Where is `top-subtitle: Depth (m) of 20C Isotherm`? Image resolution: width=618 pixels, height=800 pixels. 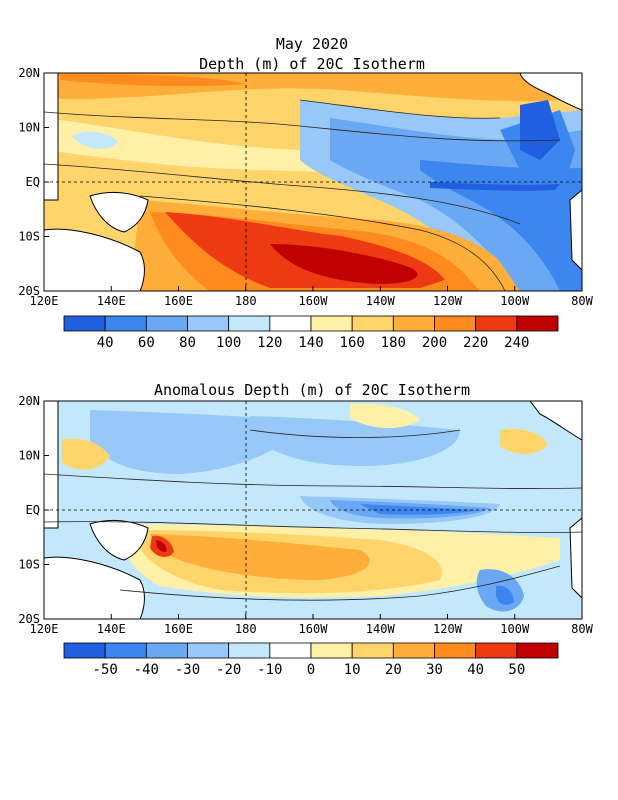
top-subtitle: Depth (m) of 20C Isotherm is located at coordinates (312, 64).